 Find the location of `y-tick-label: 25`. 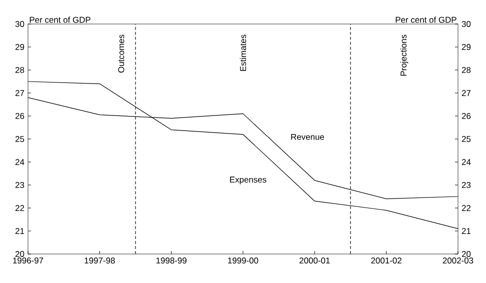

y-tick-label: 25 is located at coordinates (19, 139).